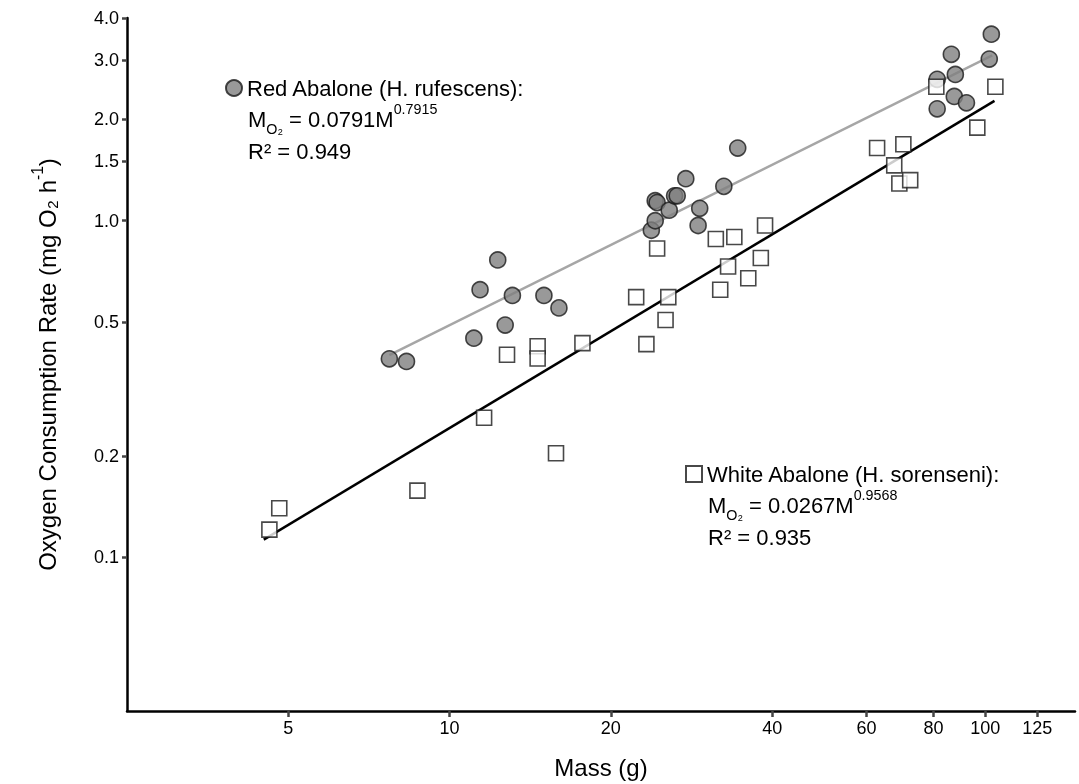 The width and height of the screenshot is (1079, 784). What do you see at coordinates (106, 119) in the screenshot?
I see `y-tick-label: 2.0` at bounding box center [106, 119].